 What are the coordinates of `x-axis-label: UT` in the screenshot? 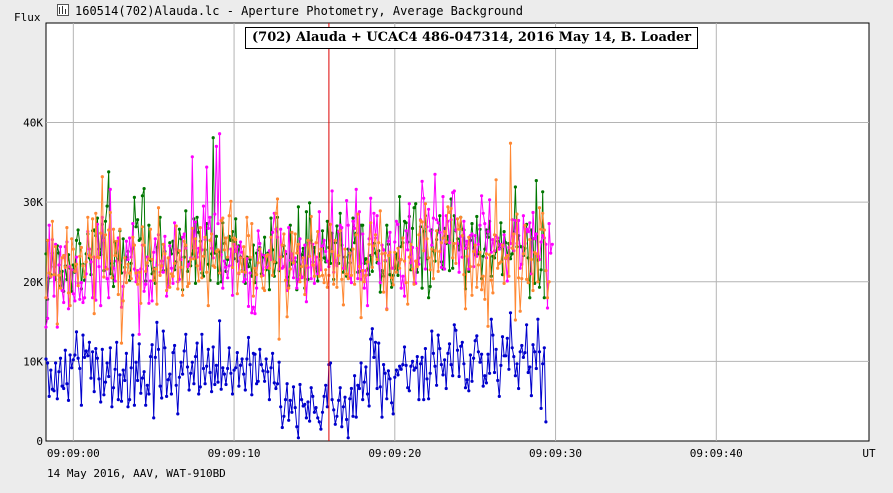 It's located at (869, 453).